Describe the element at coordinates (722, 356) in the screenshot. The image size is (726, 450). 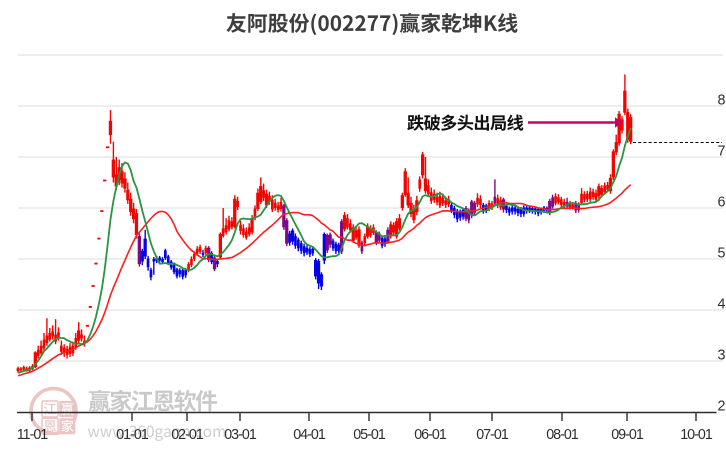
I see `svg-text: 3` at that location.